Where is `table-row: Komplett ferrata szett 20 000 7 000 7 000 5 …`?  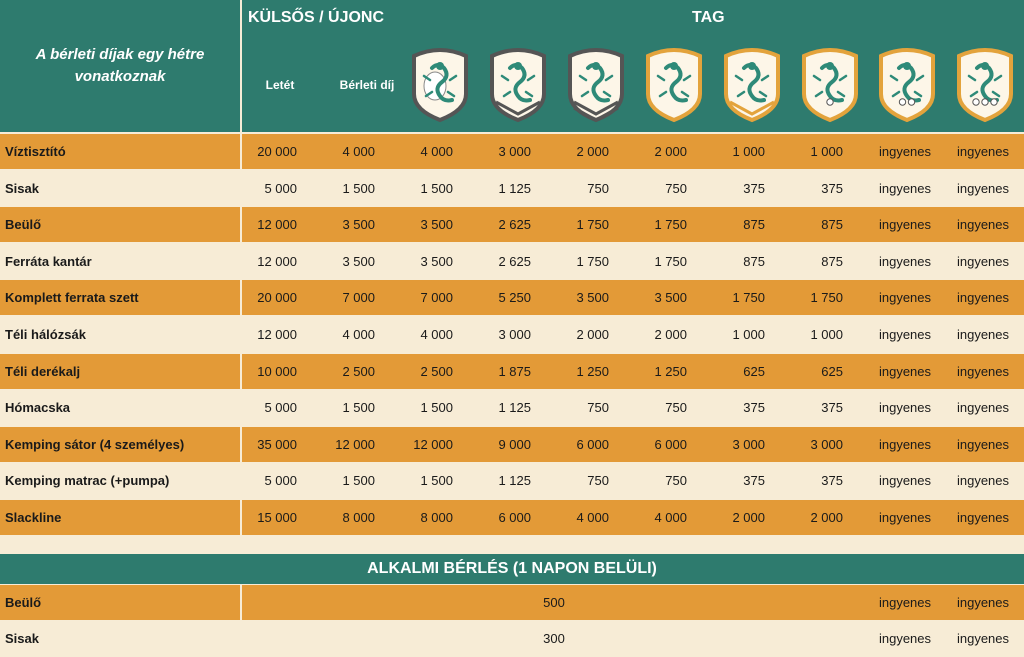
table-row: Komplett ferrata szett 20 000 7 000 7 000 5 … is located at coordinates (512, 298).